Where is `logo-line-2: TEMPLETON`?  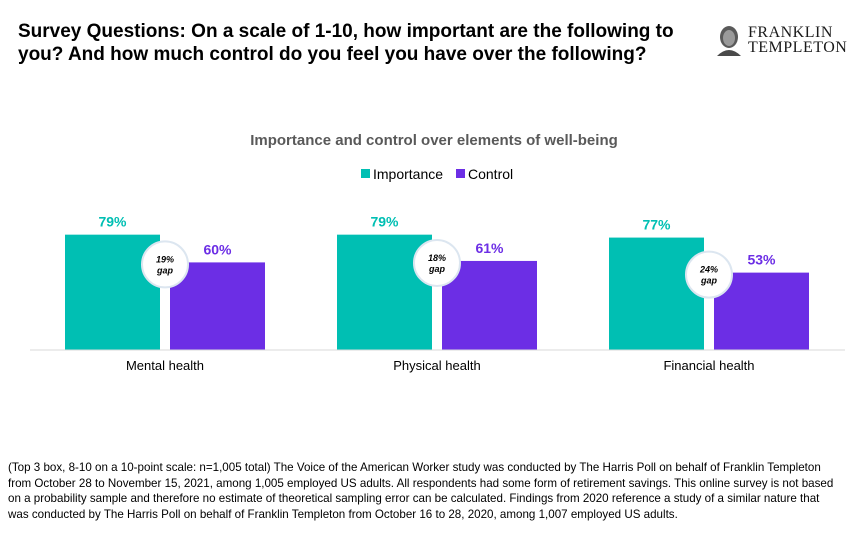 logo-line-2: TEMPLETON is located at coordinates (798, 47).